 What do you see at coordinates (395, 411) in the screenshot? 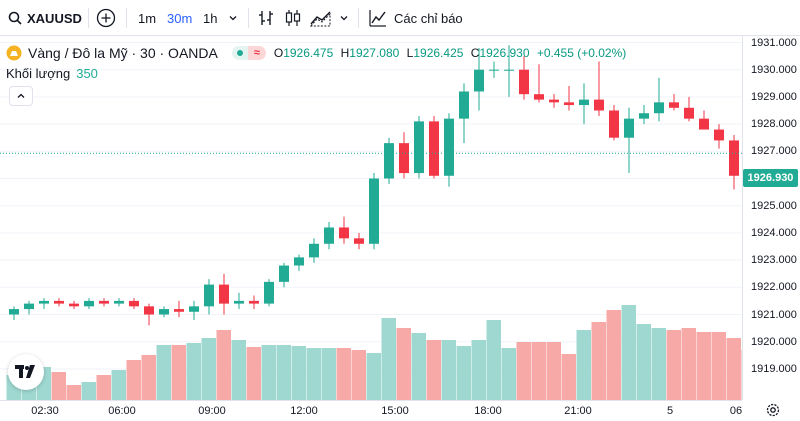
I see `time-tick-label: 15:00` at bounding box center [395, 411].